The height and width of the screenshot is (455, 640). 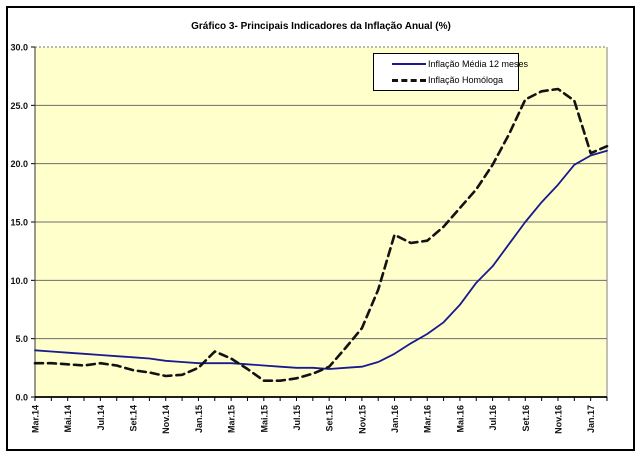 I want to click on legend-item-media-12-meses: Inflação Média 12 meses, so click(x=451, y=64).